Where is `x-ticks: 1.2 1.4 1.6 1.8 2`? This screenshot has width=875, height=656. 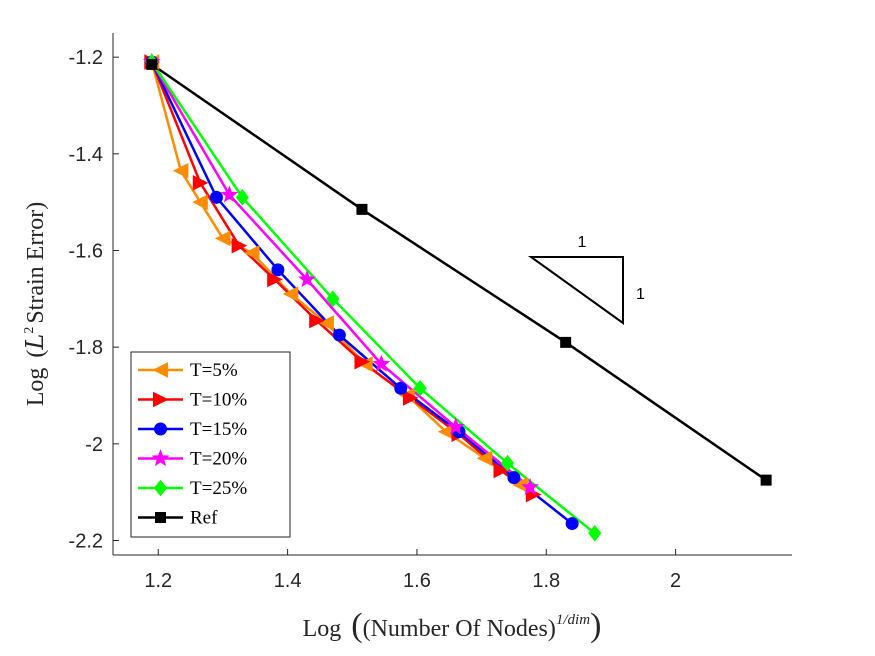 x-ticks: 1.2 1.4 1.6 1.8 2 is located at coordinates (412, 570).